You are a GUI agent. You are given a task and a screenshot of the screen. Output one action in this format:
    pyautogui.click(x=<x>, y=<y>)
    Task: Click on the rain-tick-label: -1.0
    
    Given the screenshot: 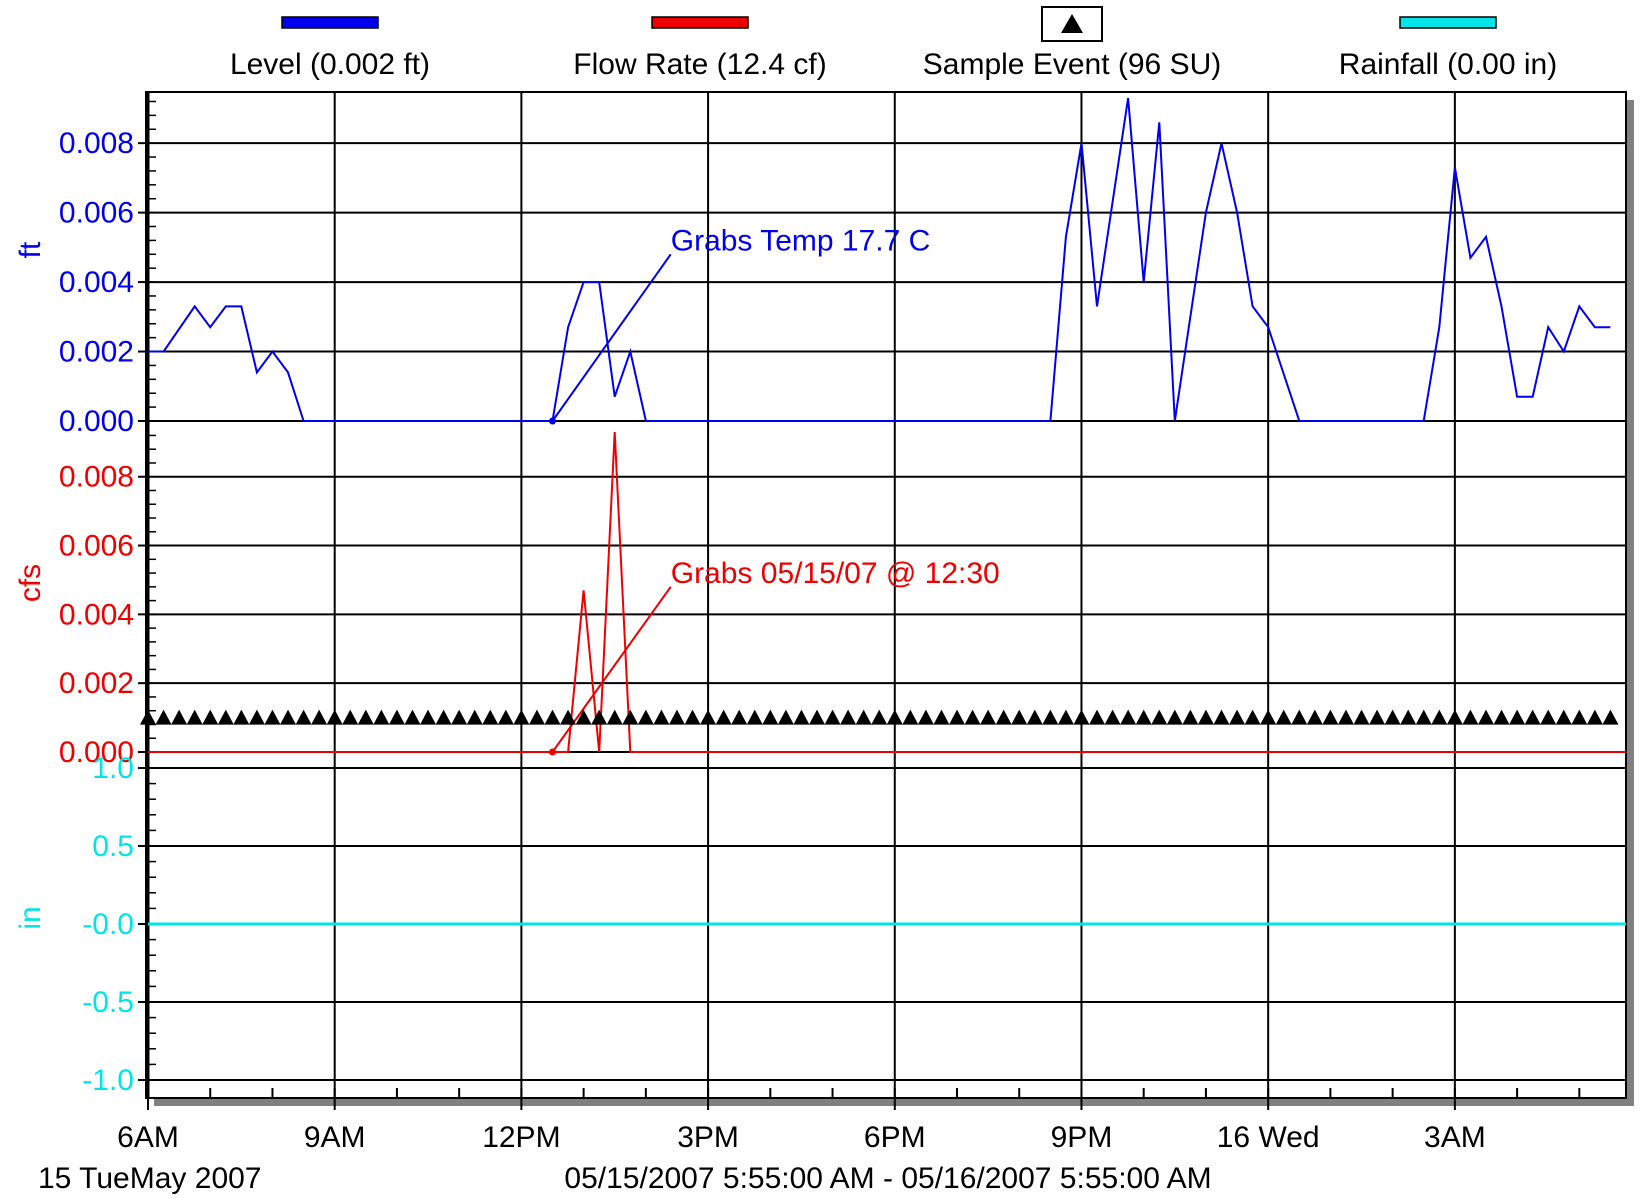 What is the action you would take?
    pyautogui.click(x=108, y=1080)
    